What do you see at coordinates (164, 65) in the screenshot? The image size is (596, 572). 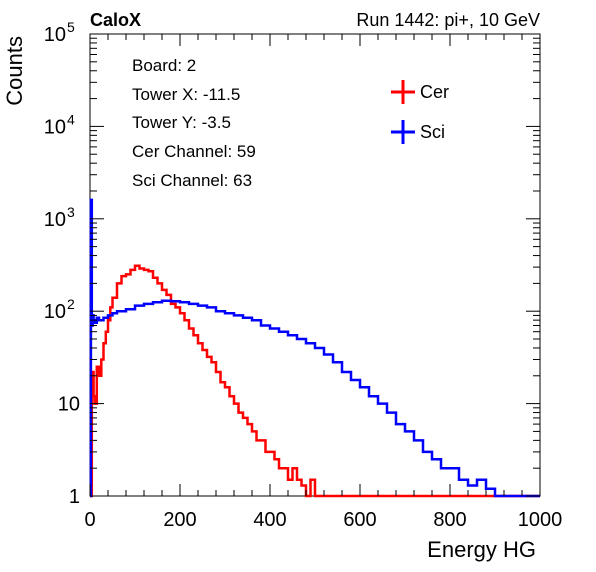 I see `info-board: Board: 2` at bounding box center [164, 65].